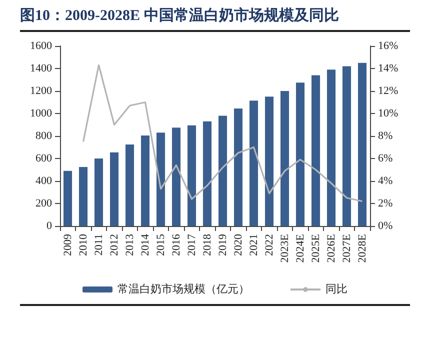 This screenshot has width=430, height=340. I want to click on x-tick-label: 2020, so click(238, 245).